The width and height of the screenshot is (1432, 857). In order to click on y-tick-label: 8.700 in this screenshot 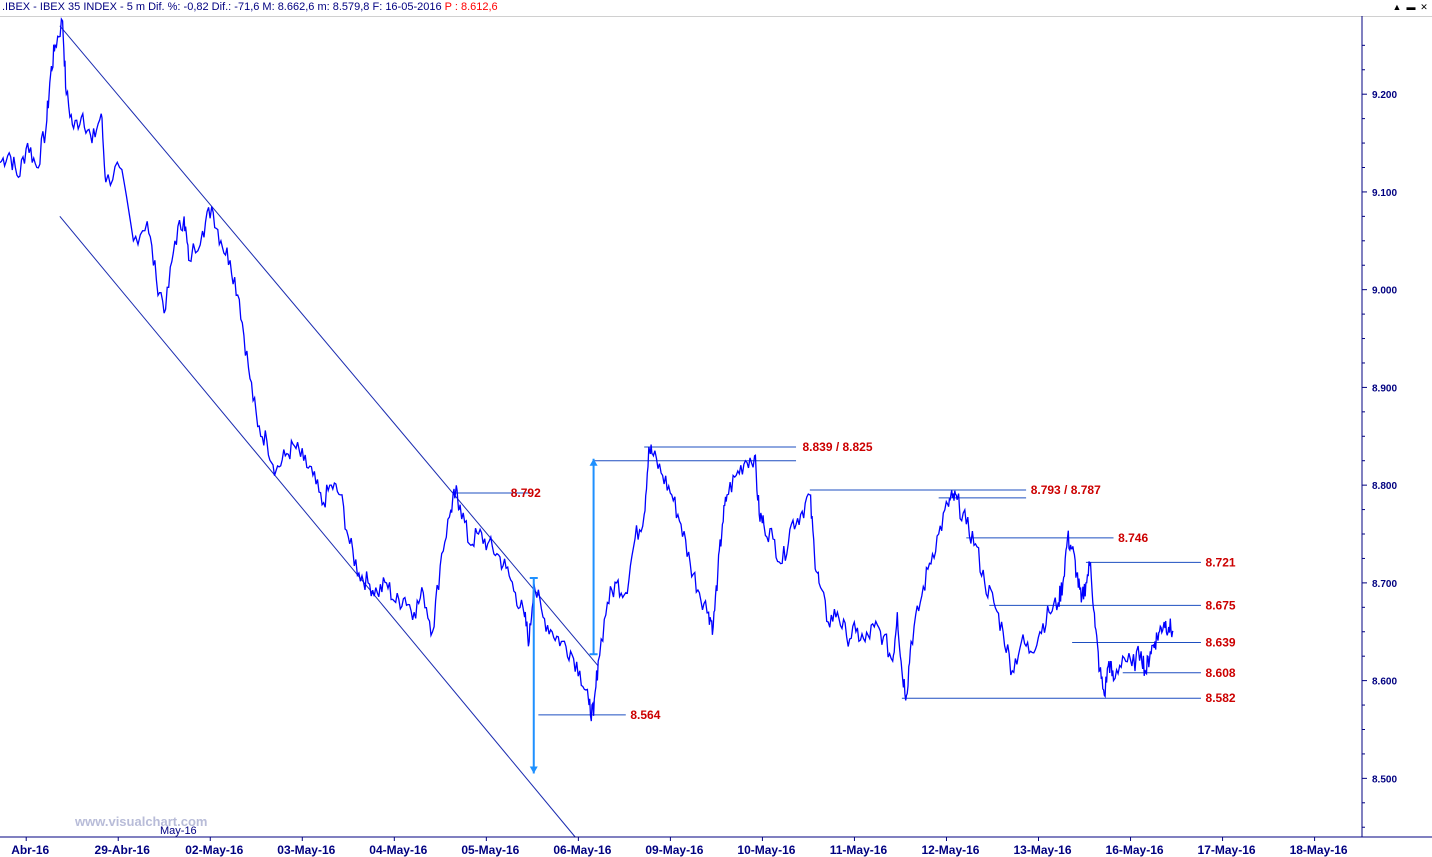, I will do `click(1384, 584)`.